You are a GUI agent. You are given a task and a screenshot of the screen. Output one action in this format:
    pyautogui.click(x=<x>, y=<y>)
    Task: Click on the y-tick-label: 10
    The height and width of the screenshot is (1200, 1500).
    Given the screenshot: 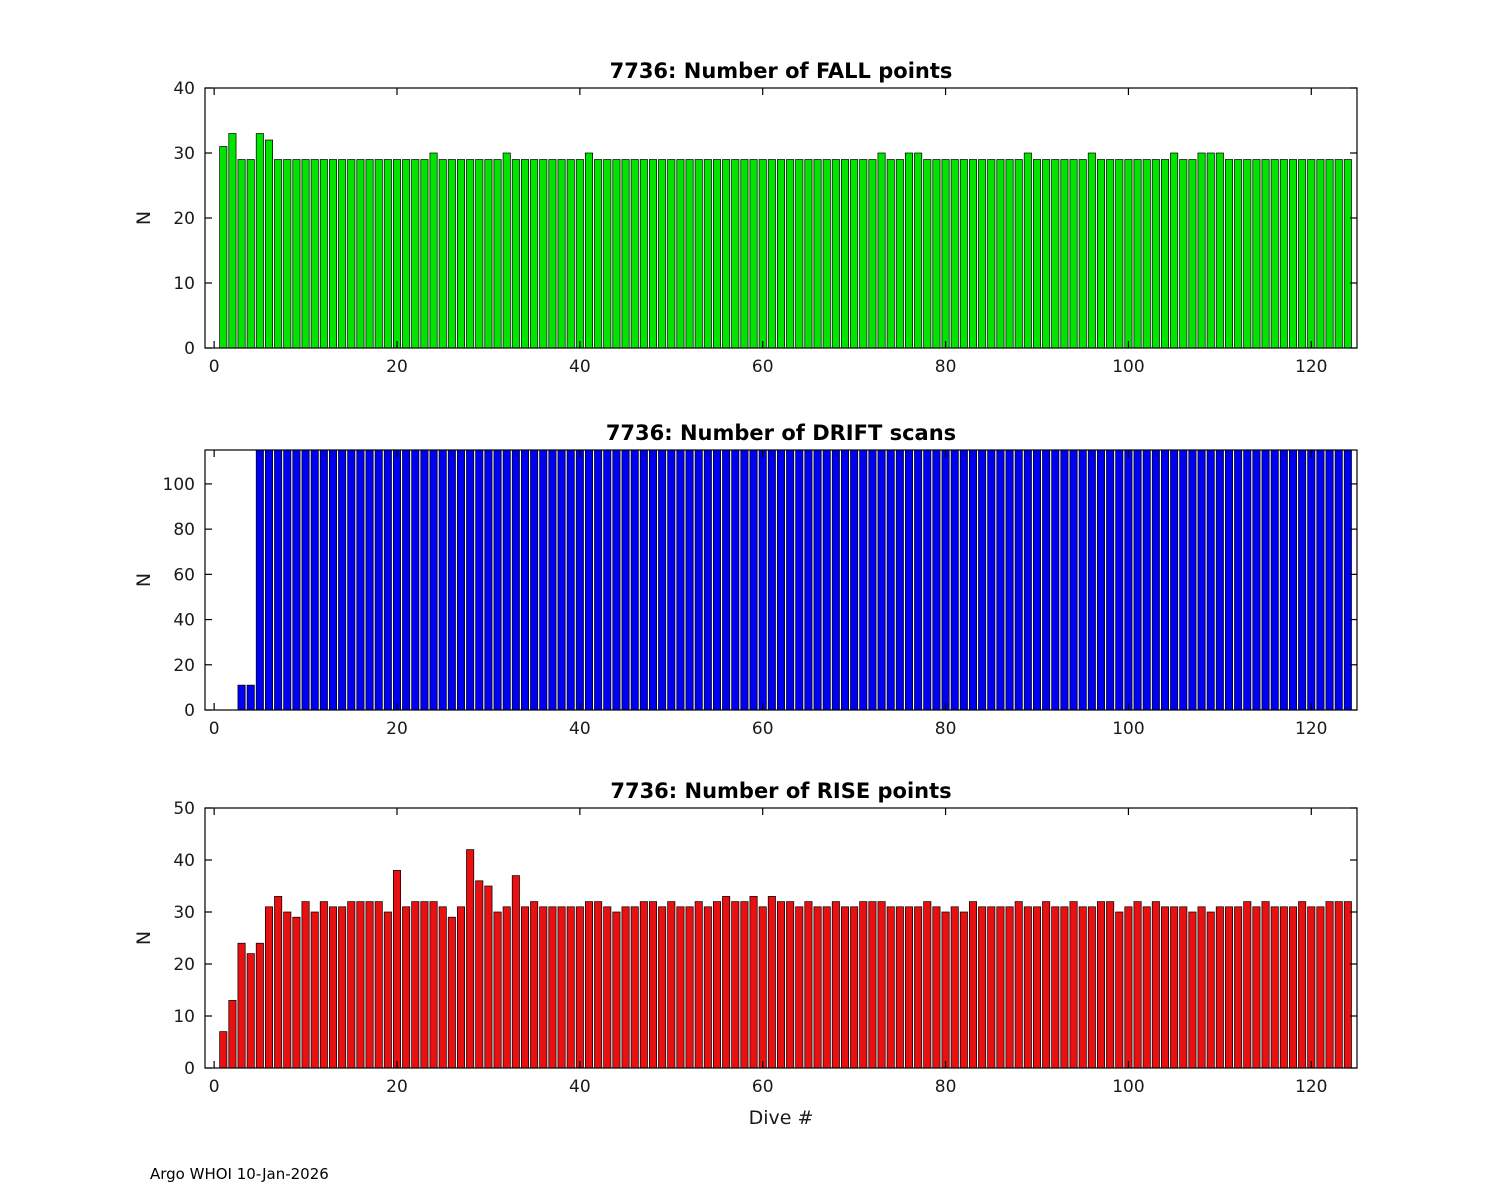 What is the action you would take?
    pyautogui.click(x=184, y=284)
    